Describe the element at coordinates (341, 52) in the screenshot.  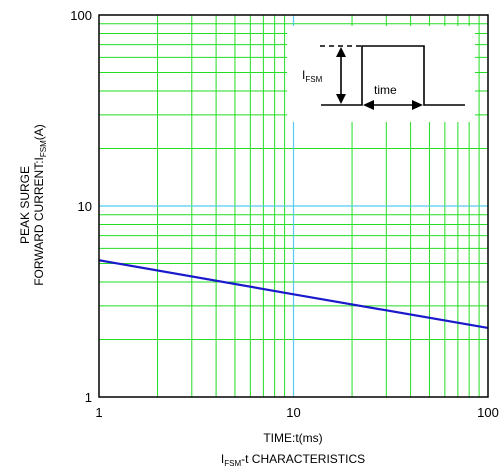
I see `inset-height-arrow-up` at that location.